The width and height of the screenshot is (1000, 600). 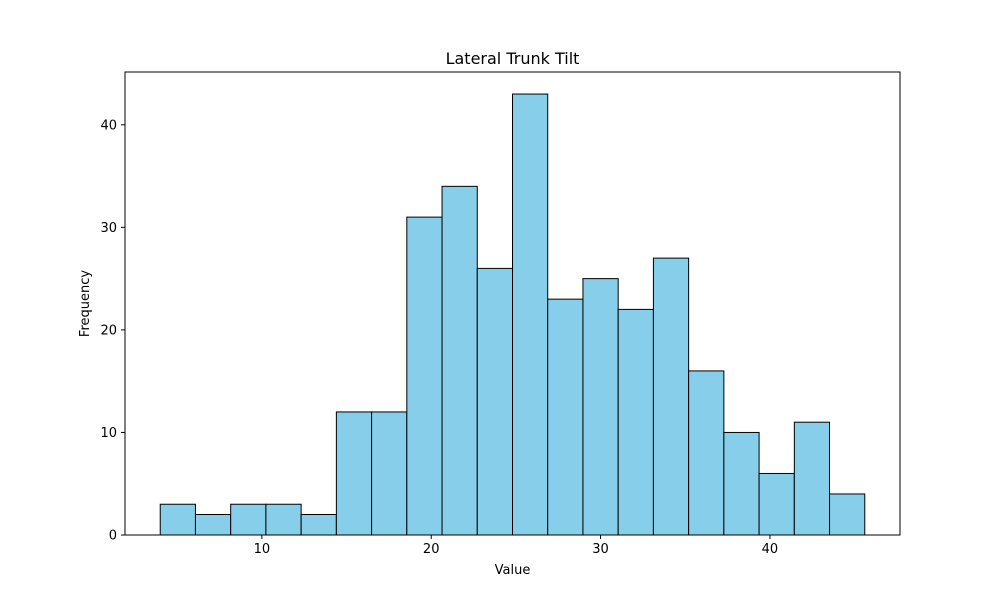 I want to click on x-tick-label: 30, so click(x=600, y=549).